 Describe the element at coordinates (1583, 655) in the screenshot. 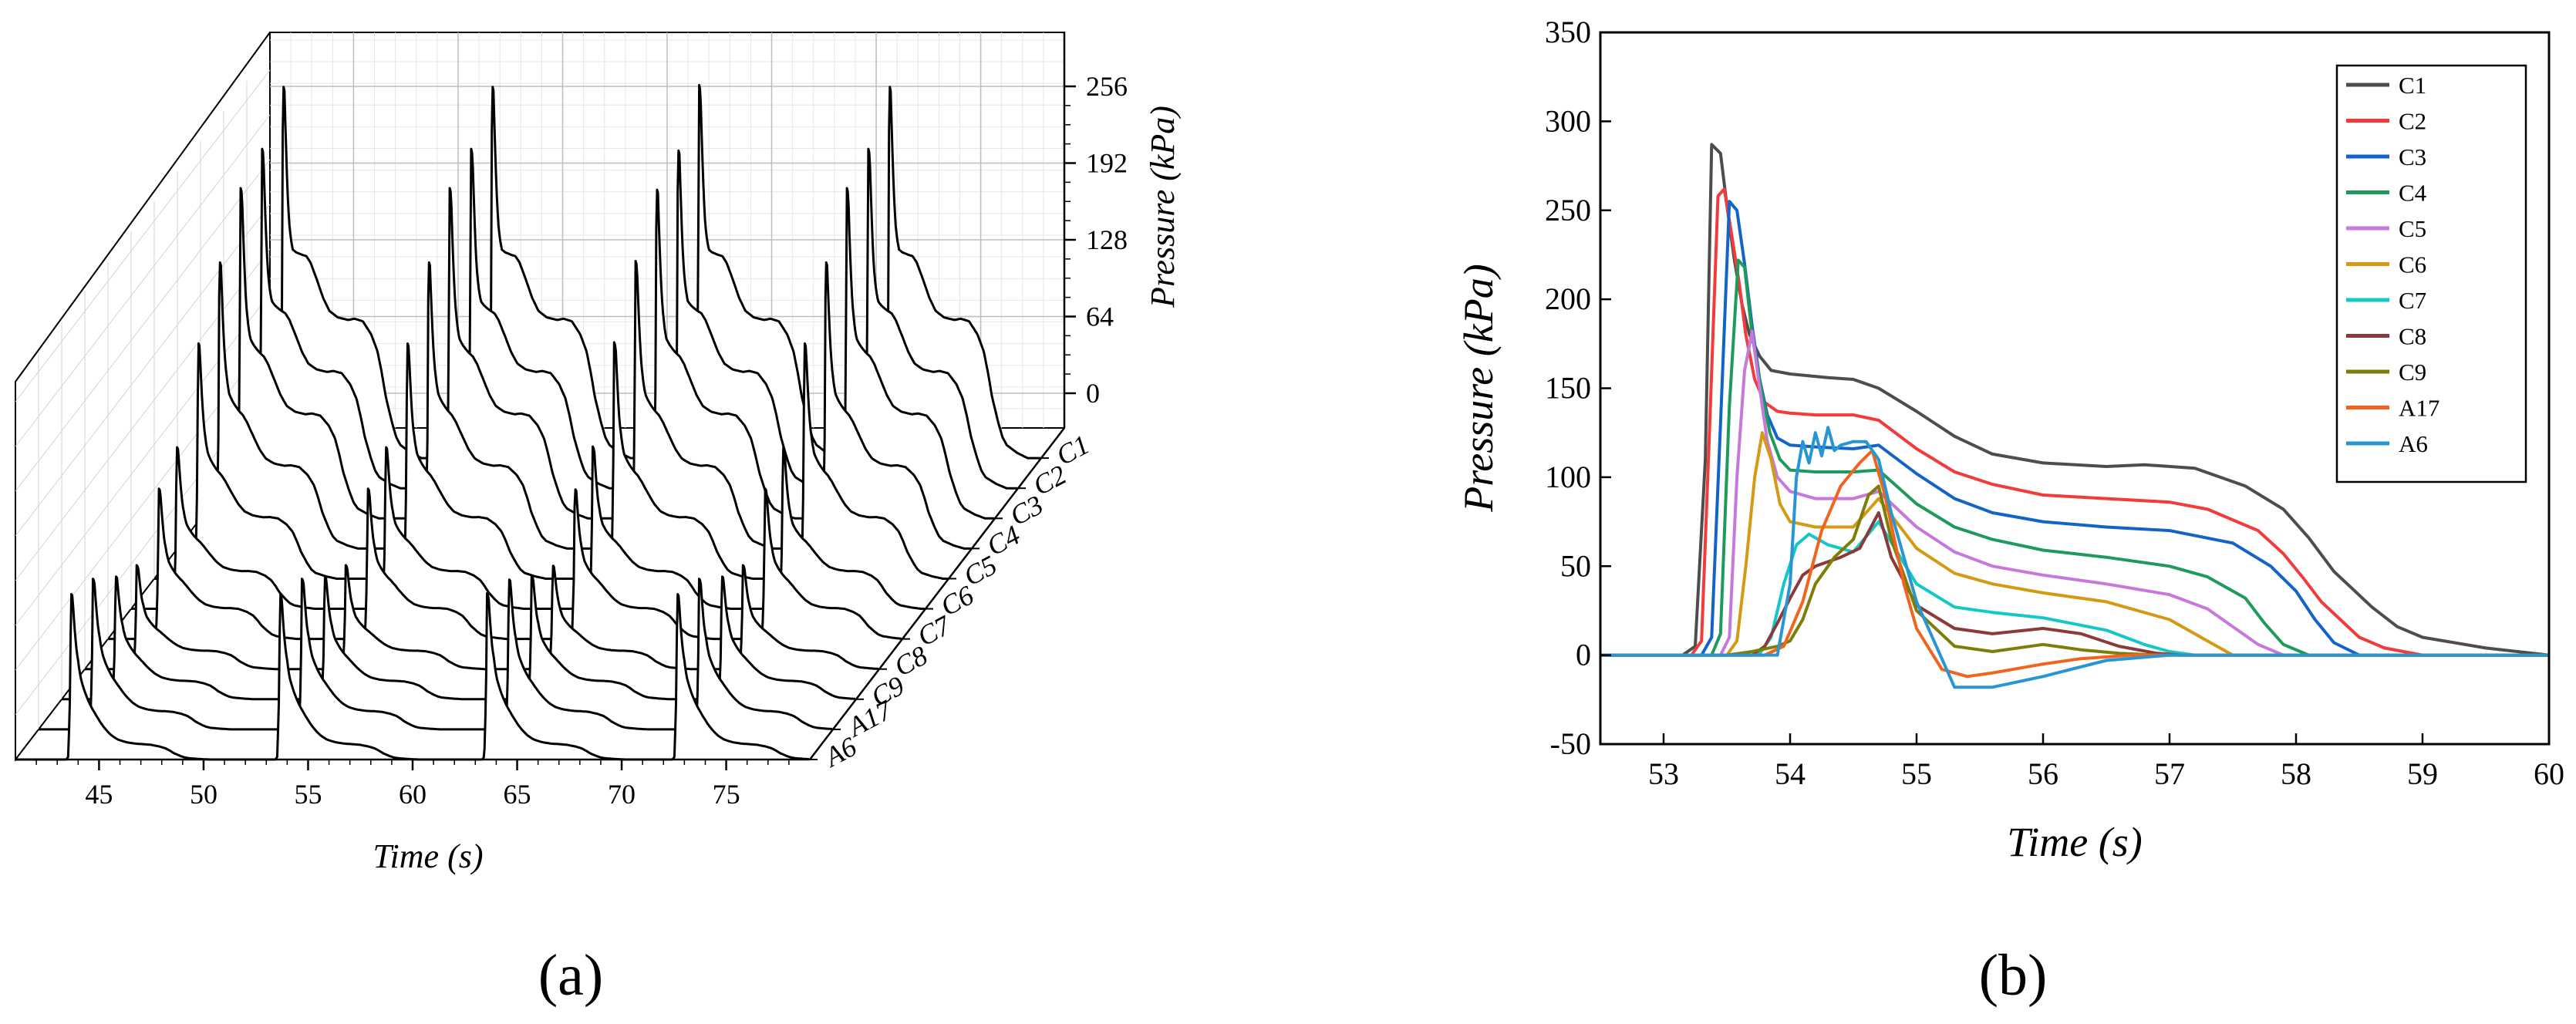

I see `panel-b-y-tick-label: 0` at that location.